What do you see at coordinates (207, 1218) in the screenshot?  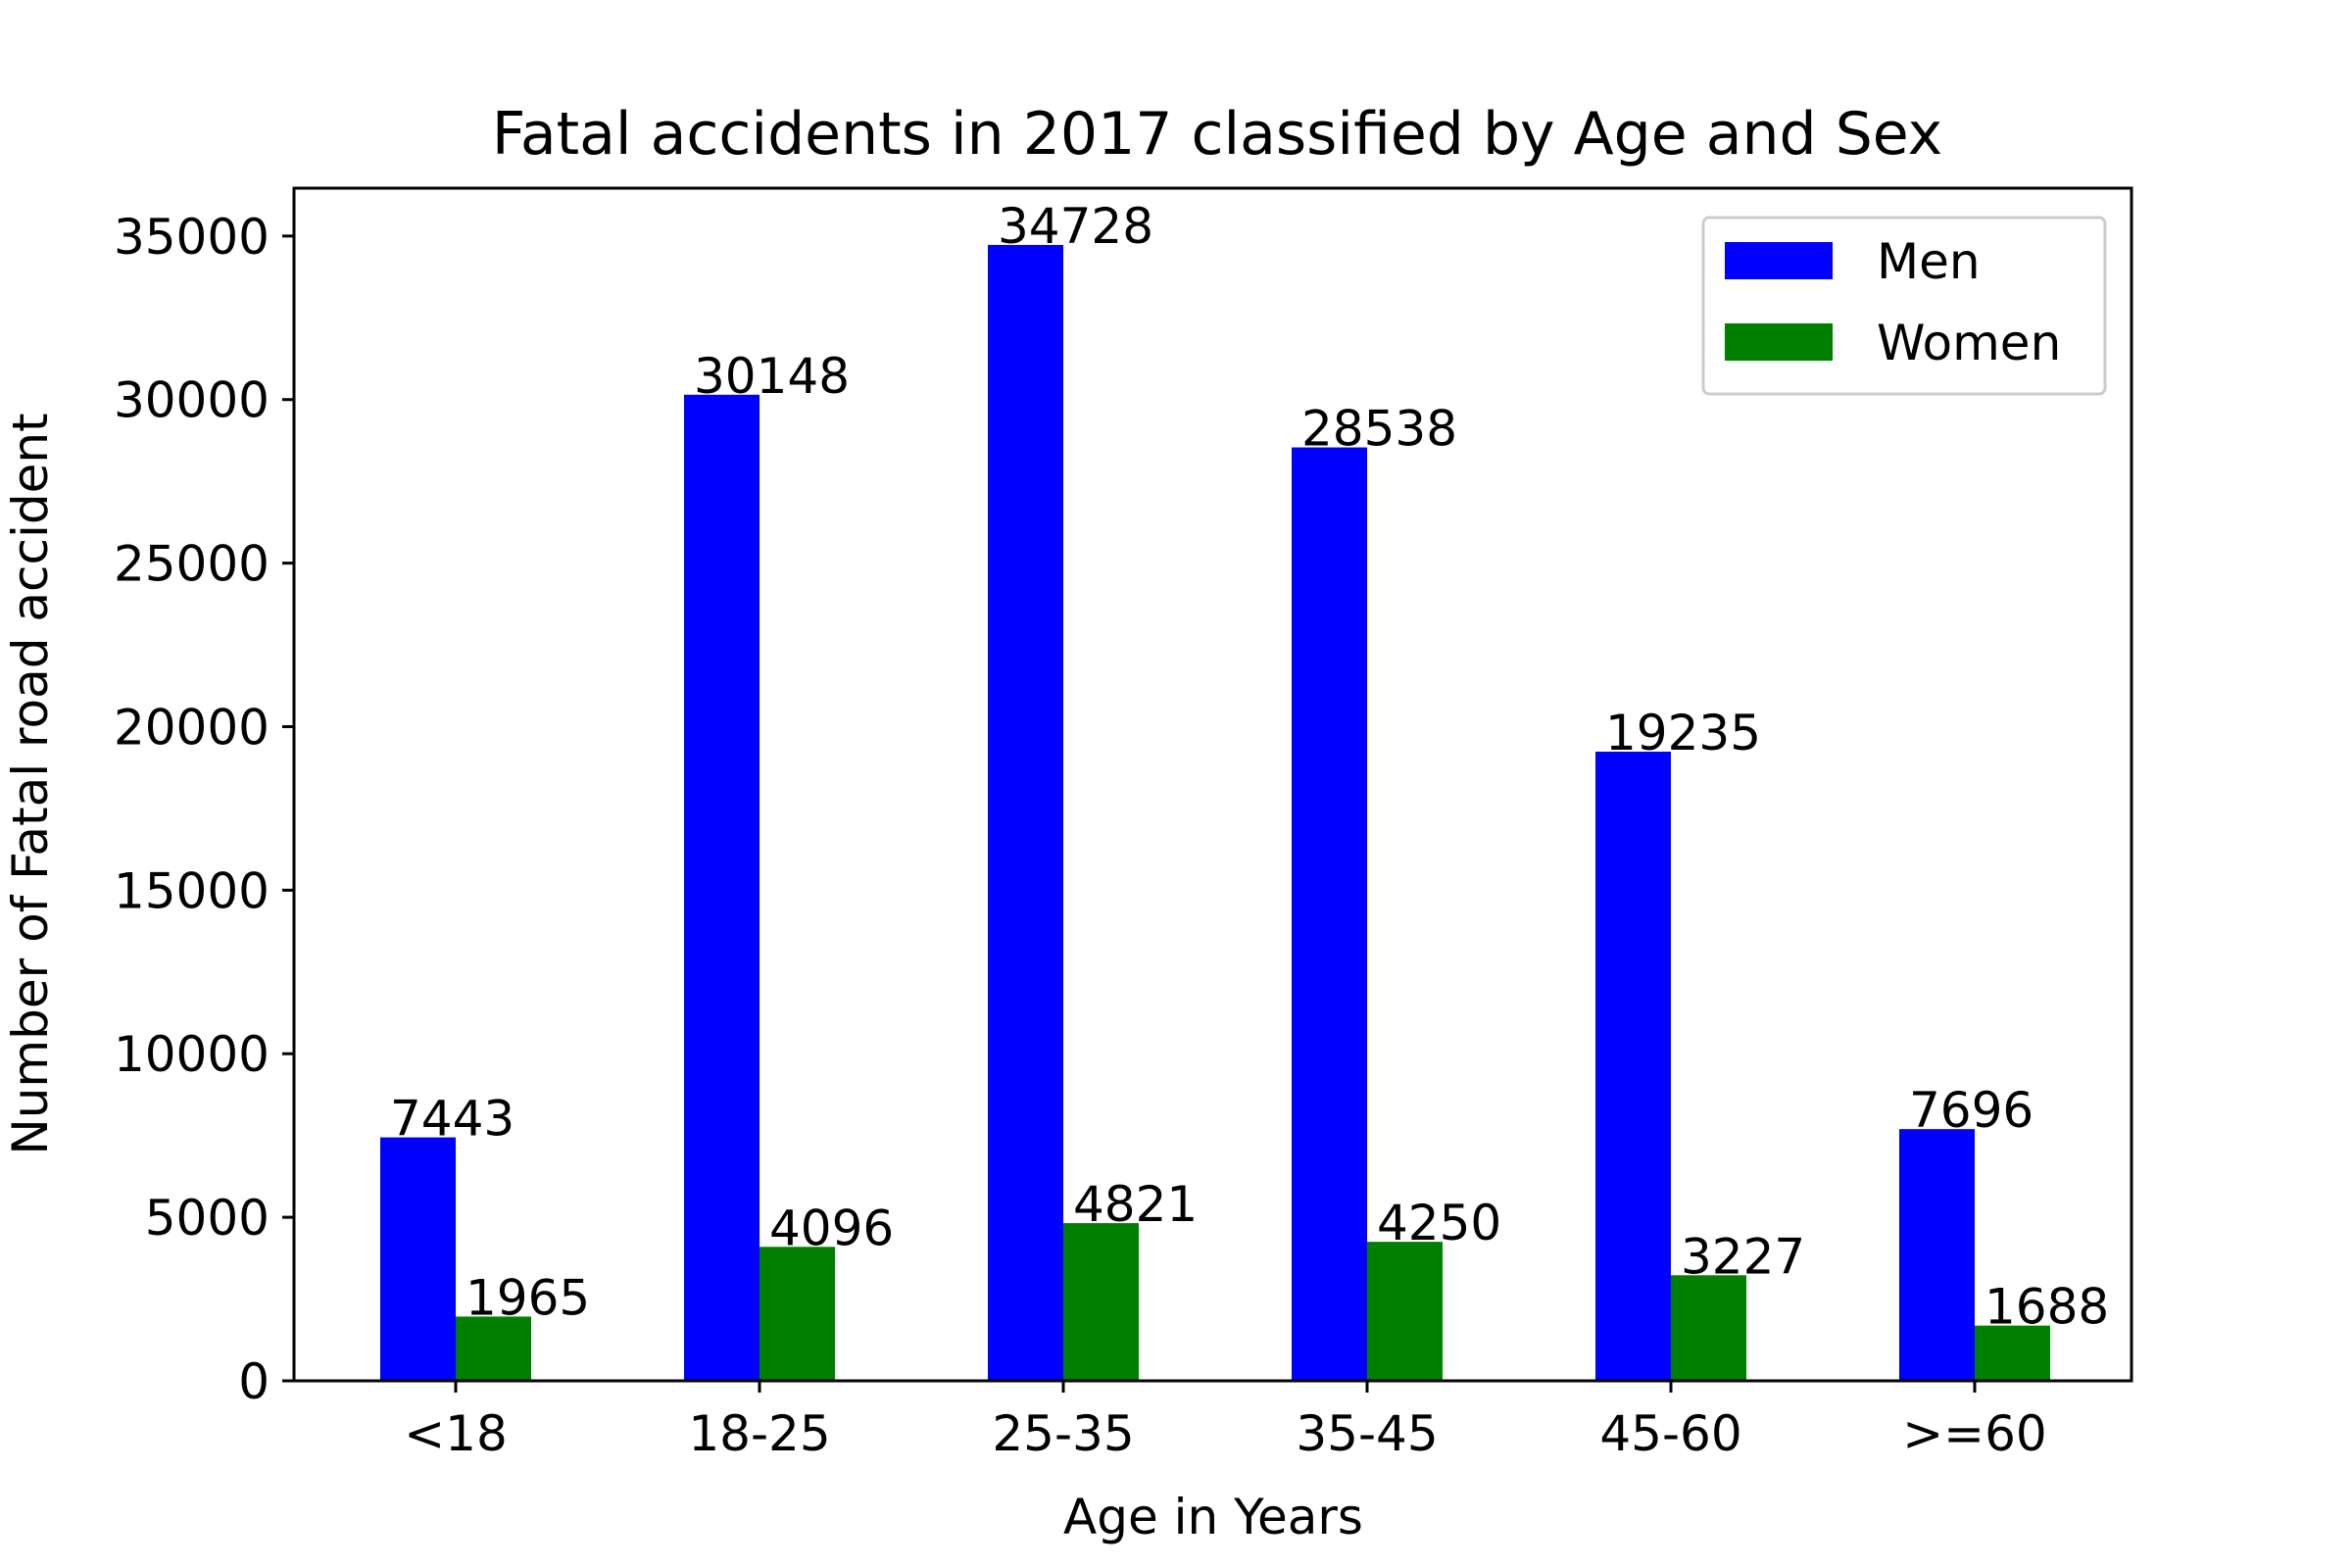 I see `y-tick-label-2: 5000` at bounding box center [207, 1218].